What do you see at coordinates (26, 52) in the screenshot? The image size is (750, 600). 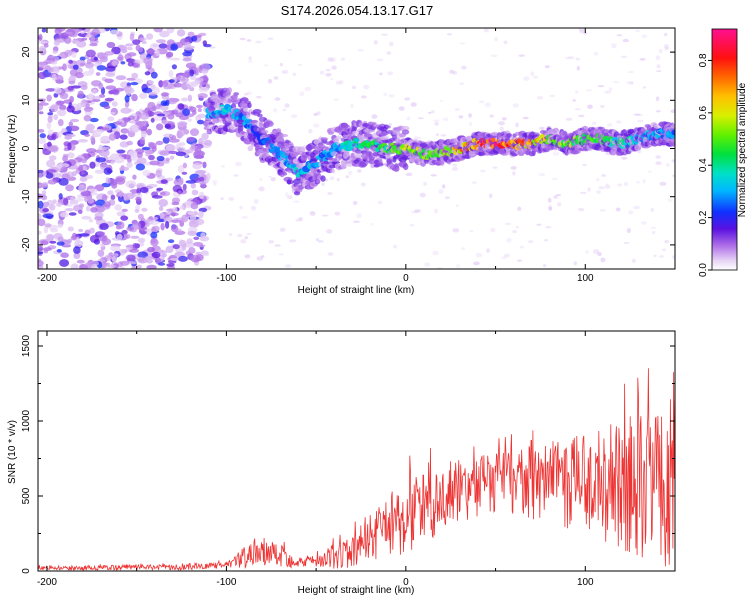 I see `y-tick-label: 20` at bounding box center [26, 52].